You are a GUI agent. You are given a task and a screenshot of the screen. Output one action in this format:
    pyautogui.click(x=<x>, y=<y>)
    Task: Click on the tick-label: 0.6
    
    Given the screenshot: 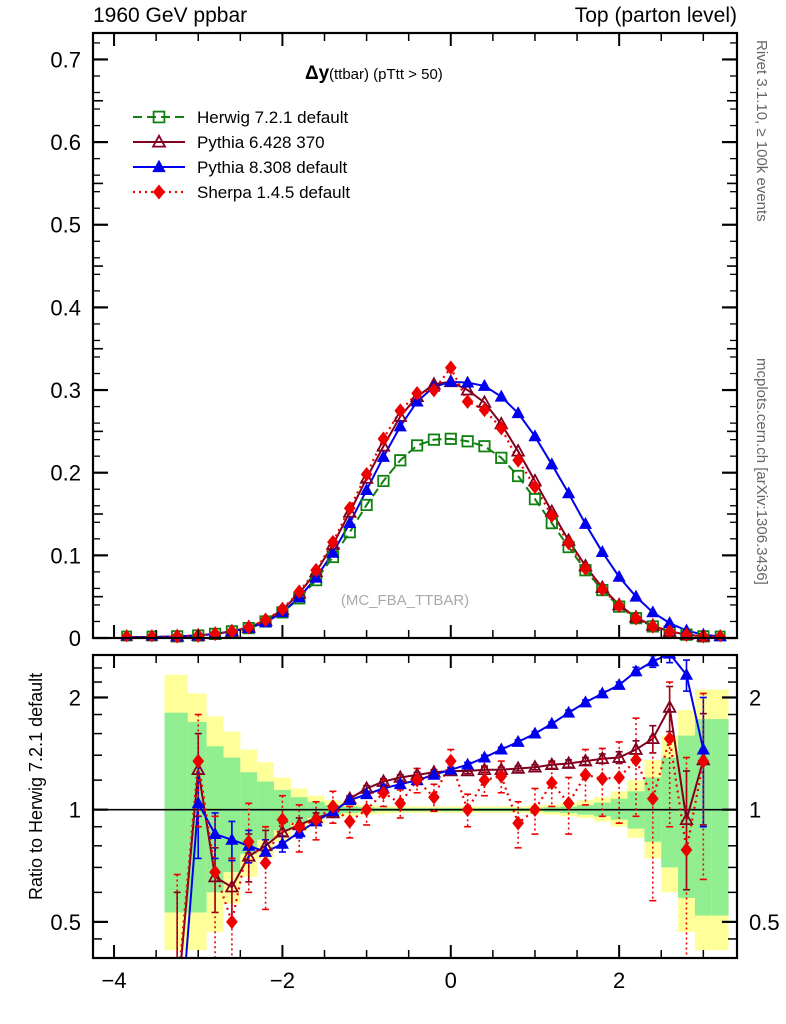 What is the action you would take?
    pyautogui.click(x=65, y=142)
    